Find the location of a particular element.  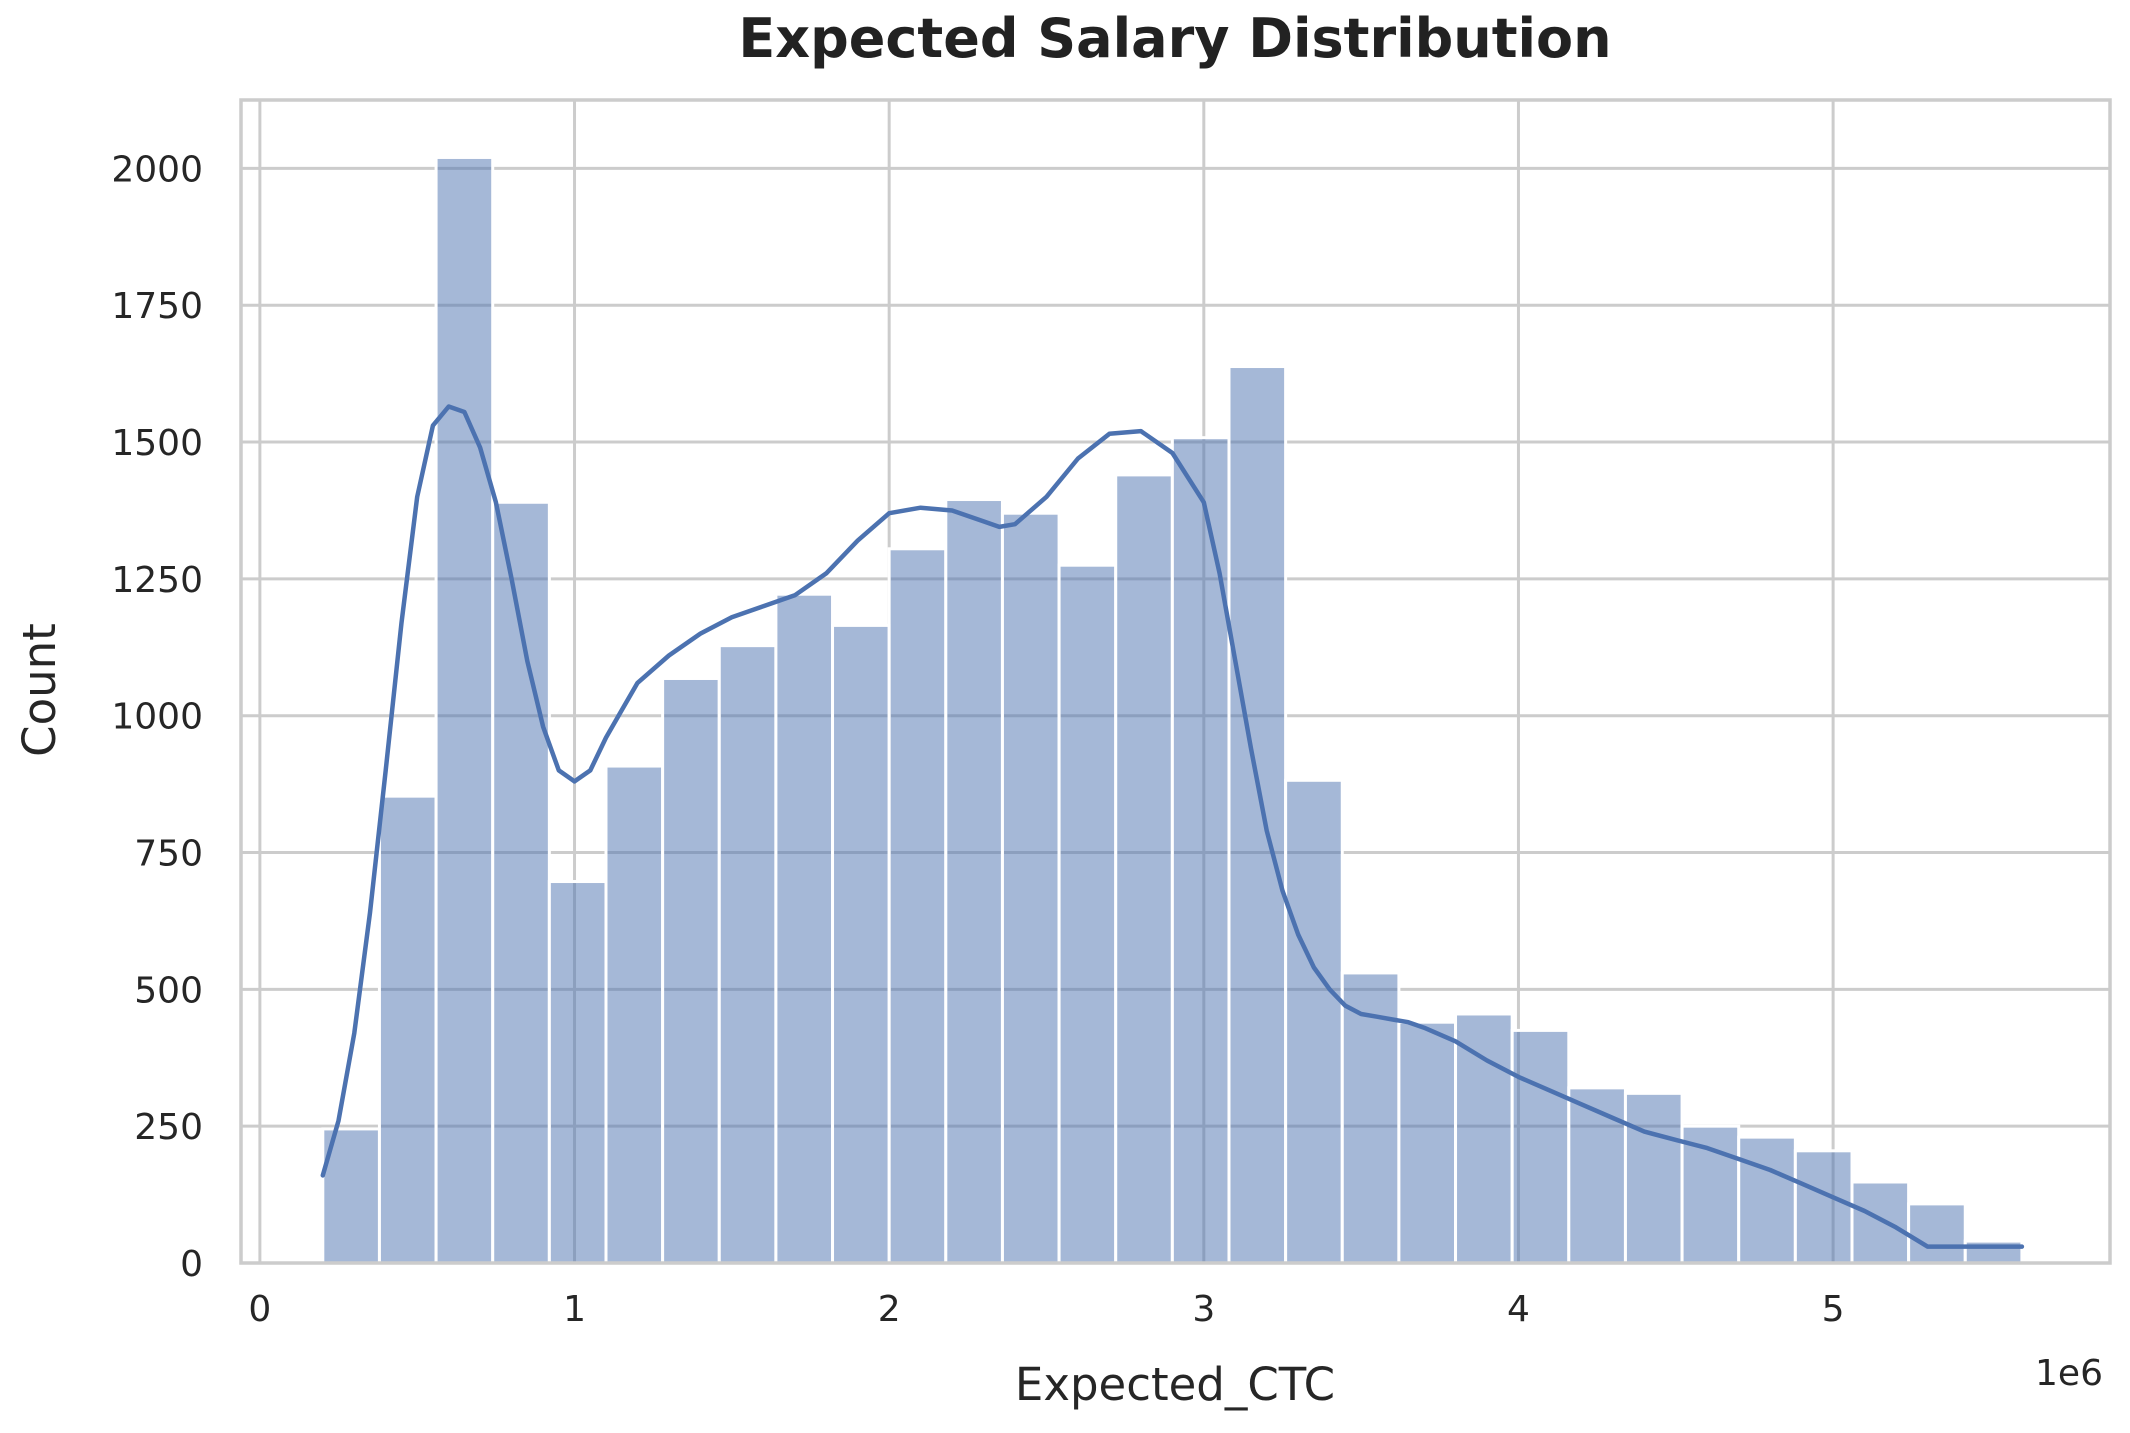

y-tick-label: 1250 is located at coordinates (157, 580).